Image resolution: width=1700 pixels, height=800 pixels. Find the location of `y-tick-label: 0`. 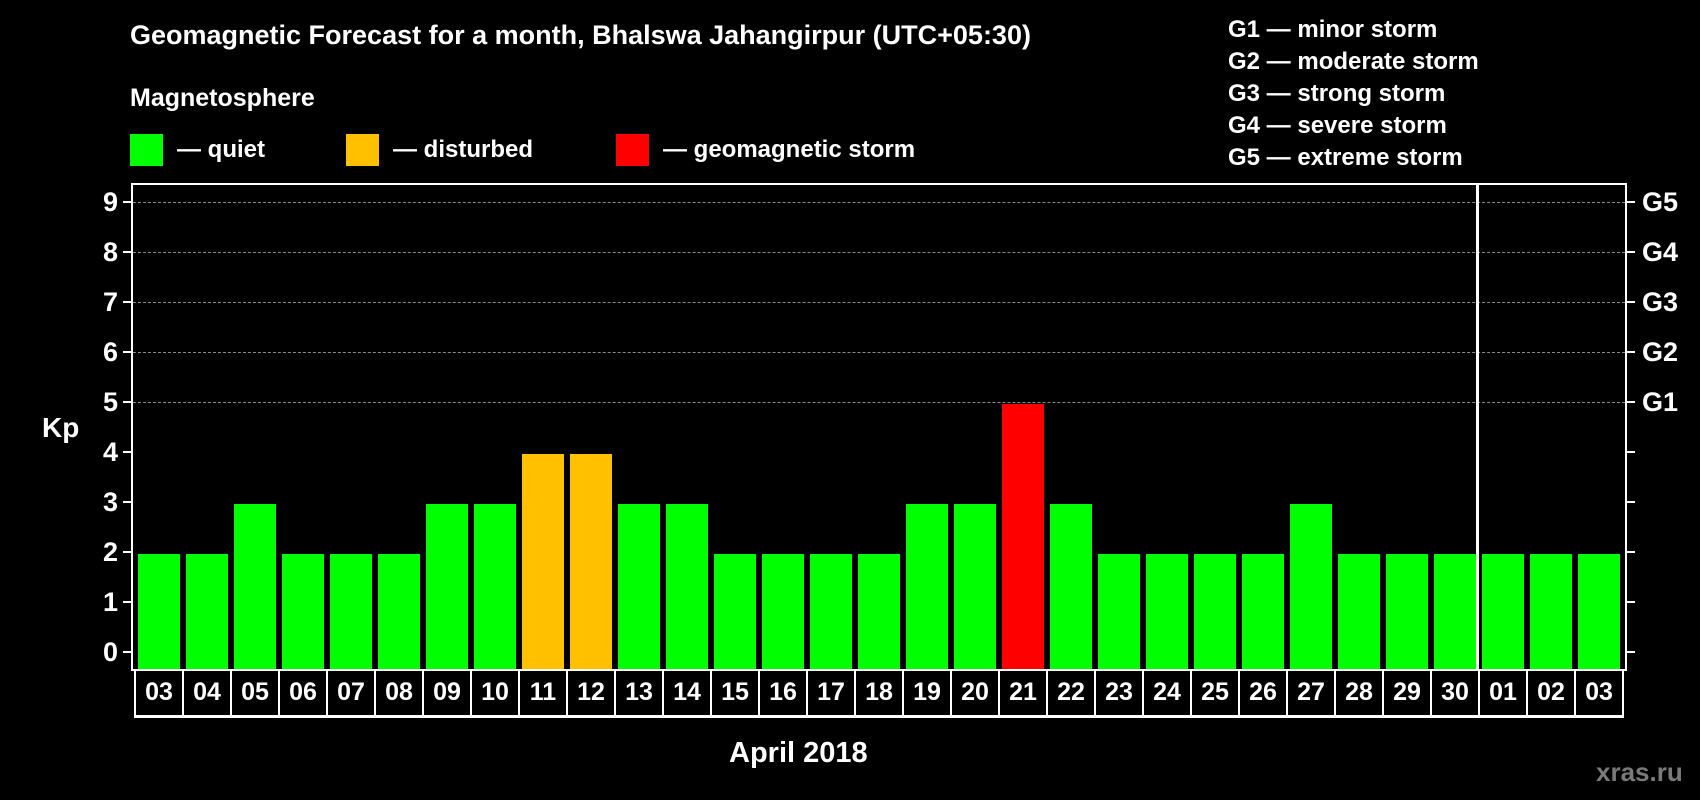

y-tick-label: 0 is located at coordinates (110, 652).